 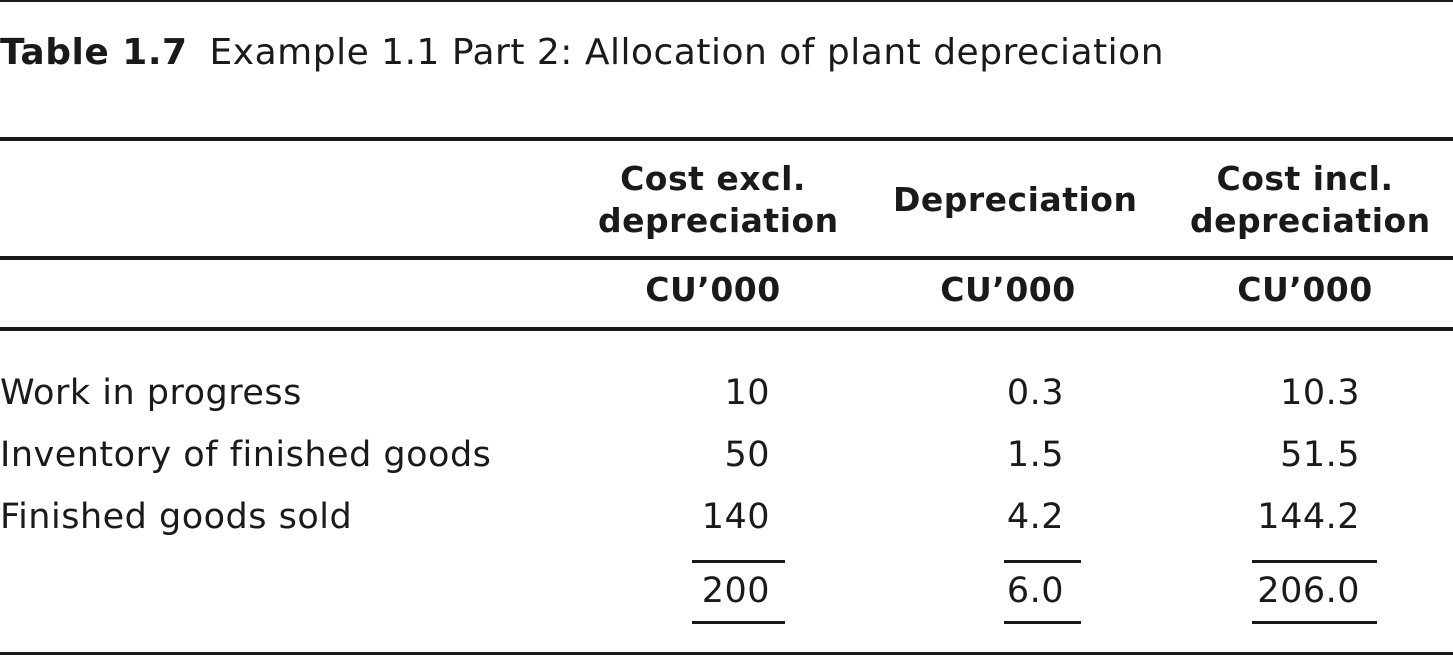 What do you see at coordinates (713, 178) in the screenshot?
I see `column-header-line: Cost excl.` at bounding box center [713, 178].